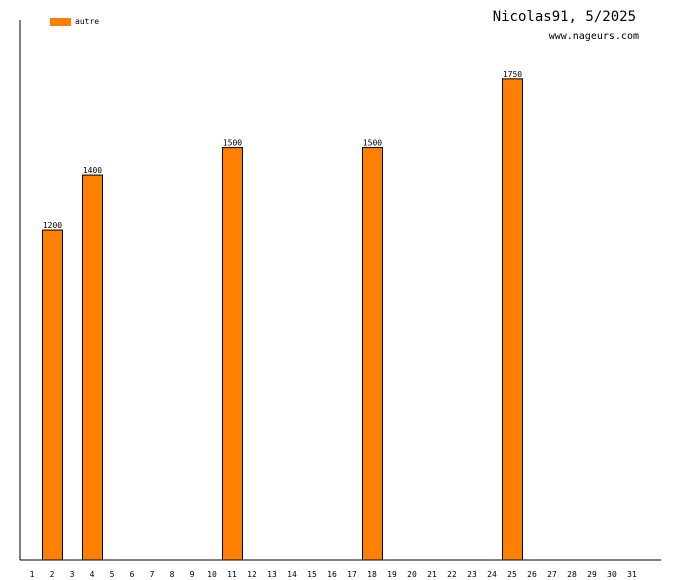  I want to click on x-tick-label: 13, so click(272, 574).